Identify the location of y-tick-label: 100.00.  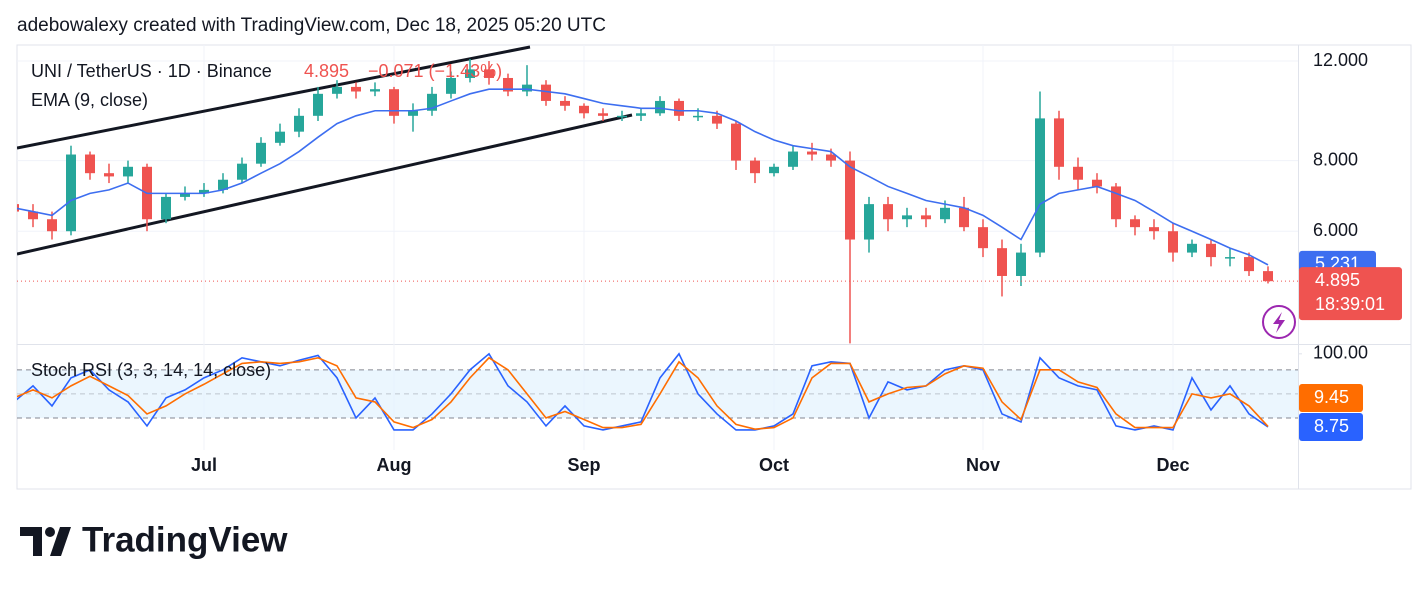
(1340, 353).